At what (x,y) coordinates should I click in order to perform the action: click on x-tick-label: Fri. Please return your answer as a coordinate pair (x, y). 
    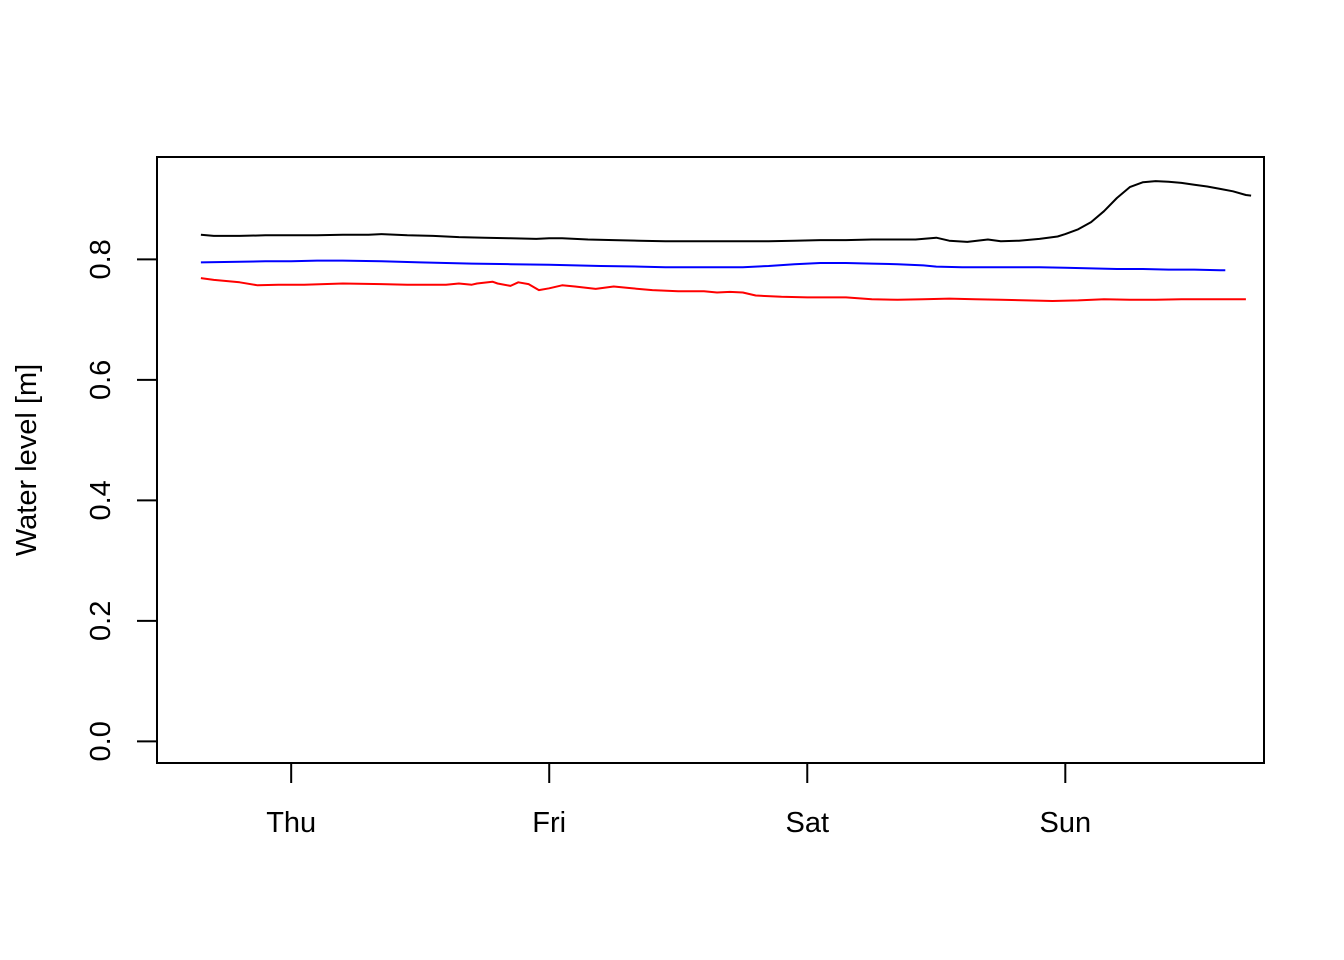
    Looking at the image, I should click on (549, 823).